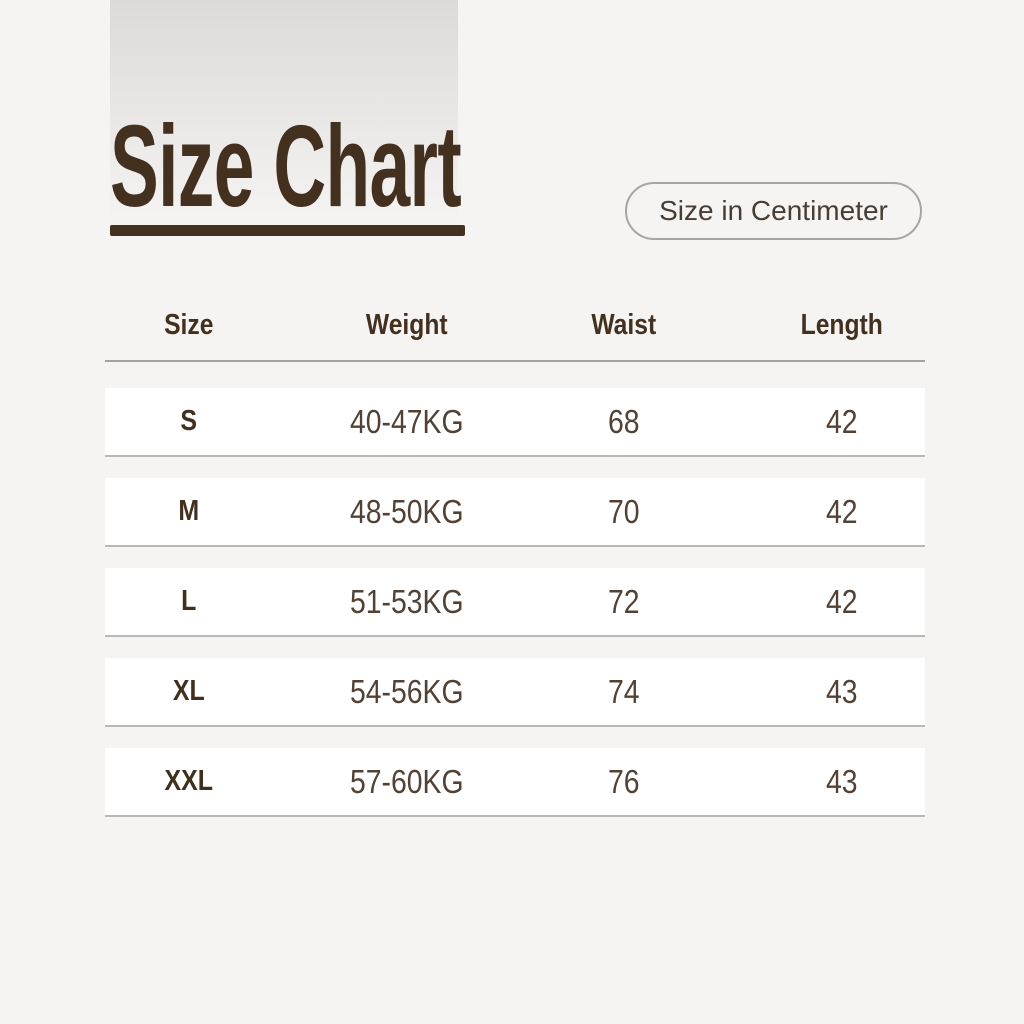 This screenshot has height=1024, width=1024. What do you see at coordinates (406, 601) in the screenshot?
I see `weight-cell: 51-53KG` at bounding box center [406, 601].